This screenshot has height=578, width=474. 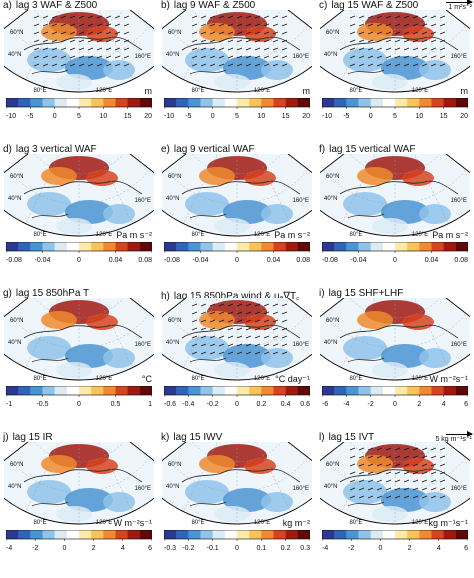 I want to click on colorbar-tick-label: 6, so click(x=466, y=404).